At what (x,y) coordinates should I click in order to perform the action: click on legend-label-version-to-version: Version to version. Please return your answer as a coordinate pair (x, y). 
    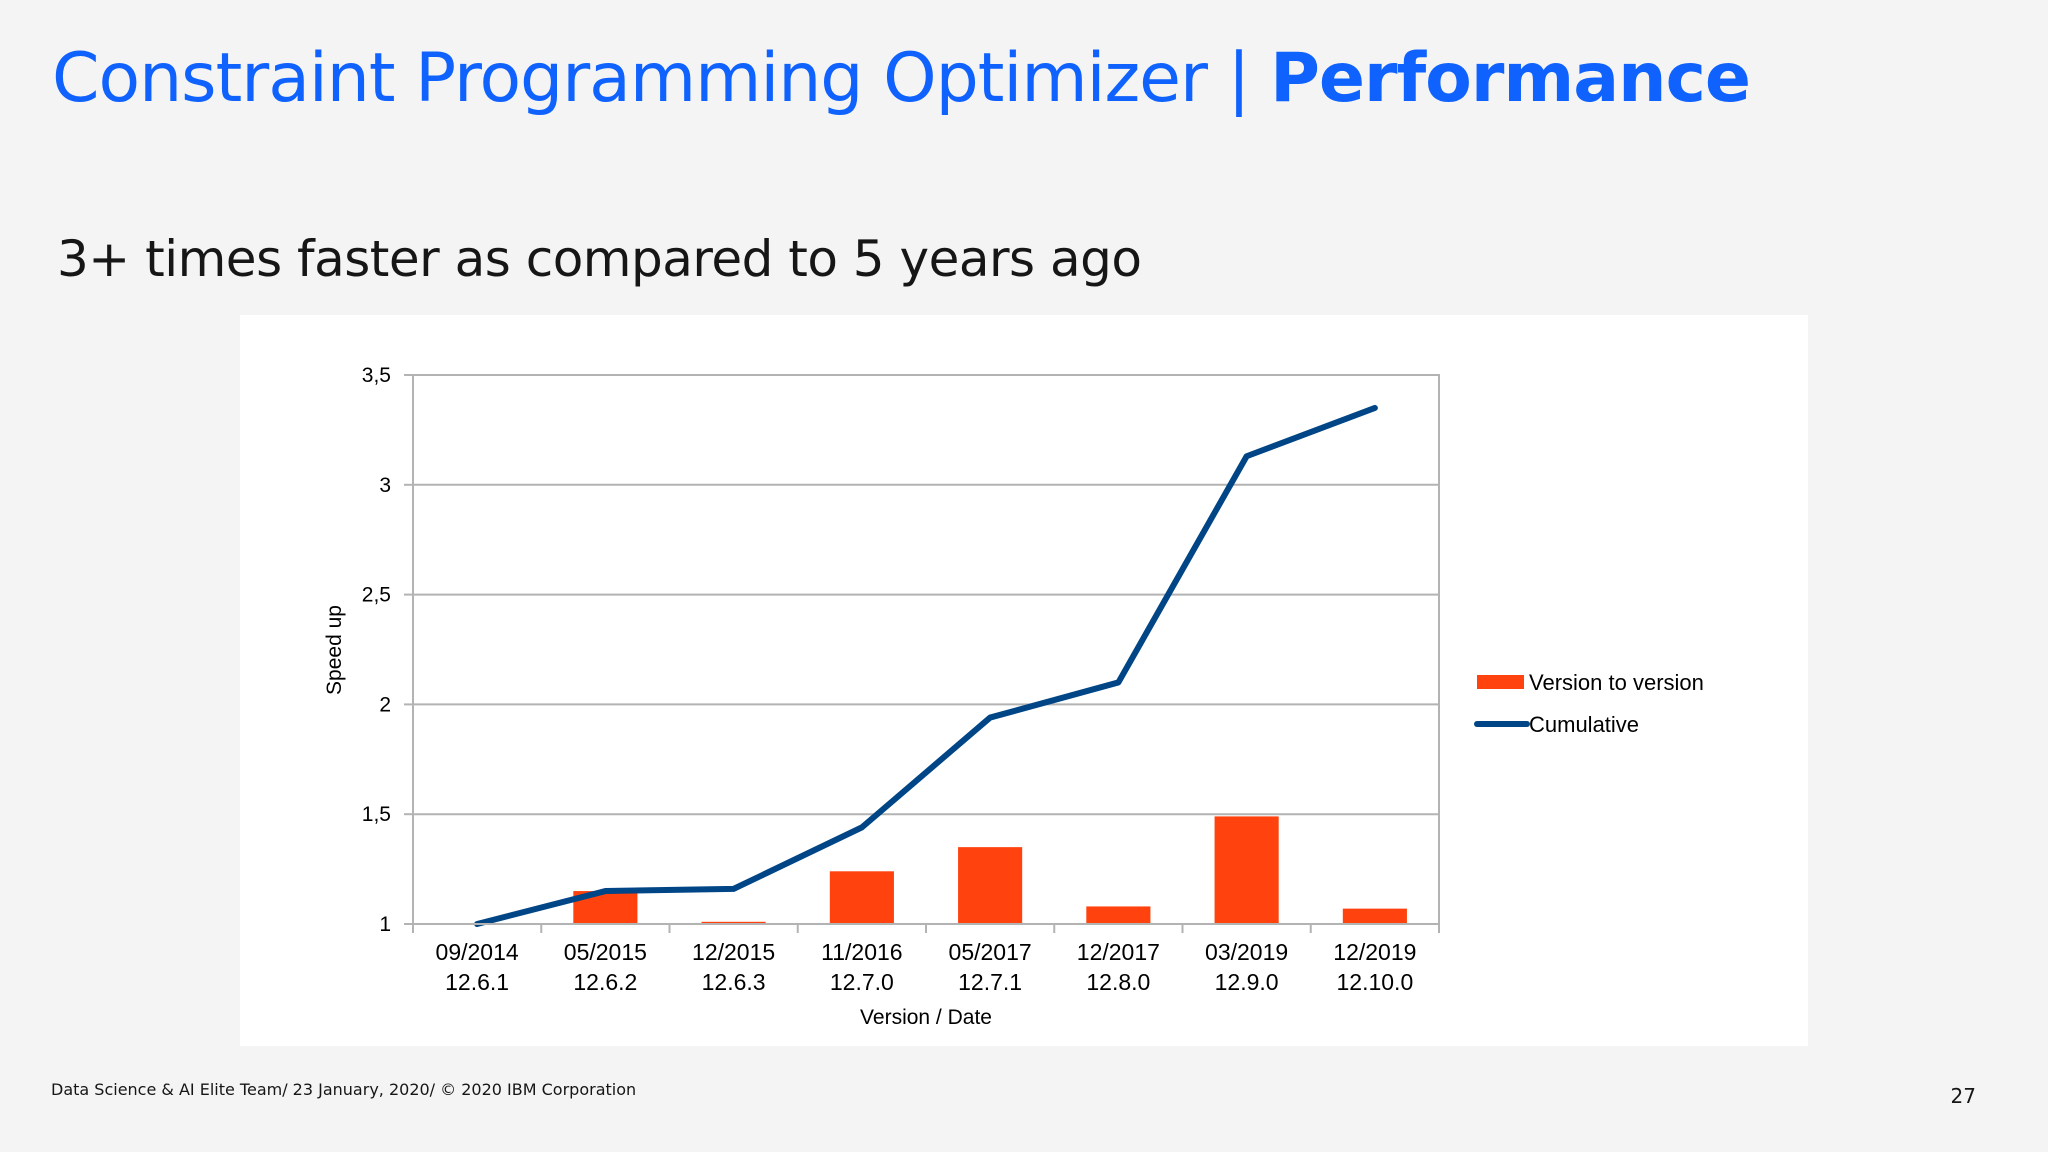
    Looking at the image, I should click on (1616, 682).